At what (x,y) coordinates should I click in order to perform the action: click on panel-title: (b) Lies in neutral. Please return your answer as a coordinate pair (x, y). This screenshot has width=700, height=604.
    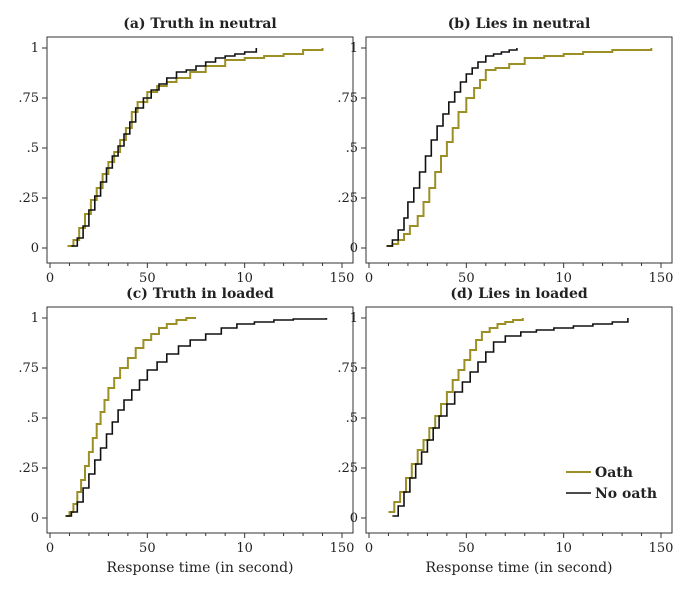
    Looking at the image, I should click on (519, 24).